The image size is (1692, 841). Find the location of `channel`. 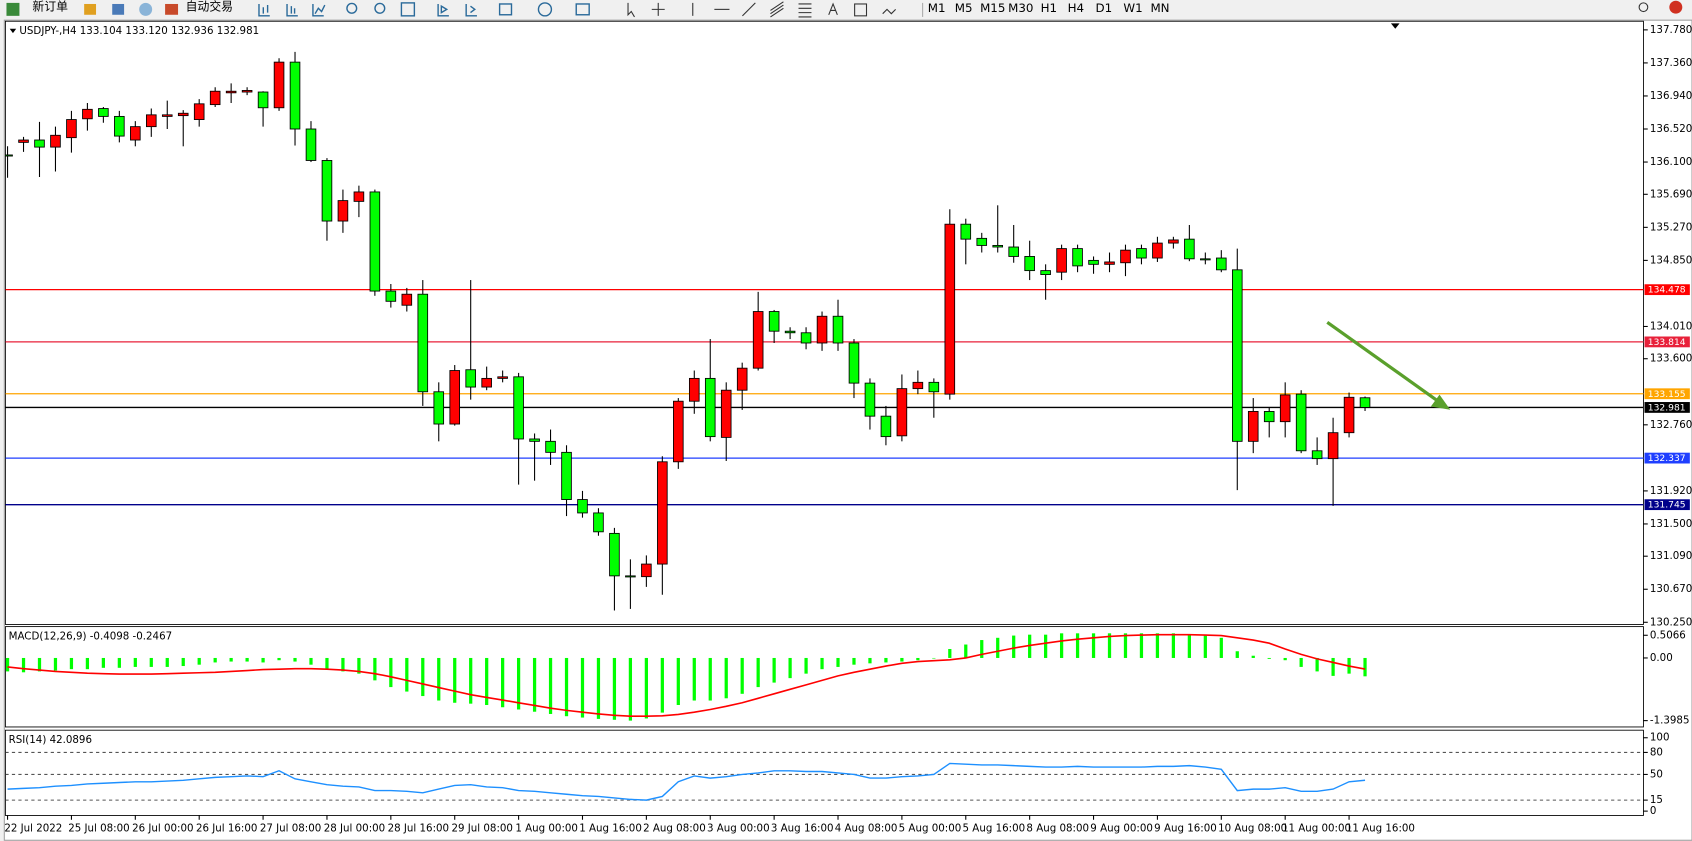

channel is located at coordinates (777, 9).